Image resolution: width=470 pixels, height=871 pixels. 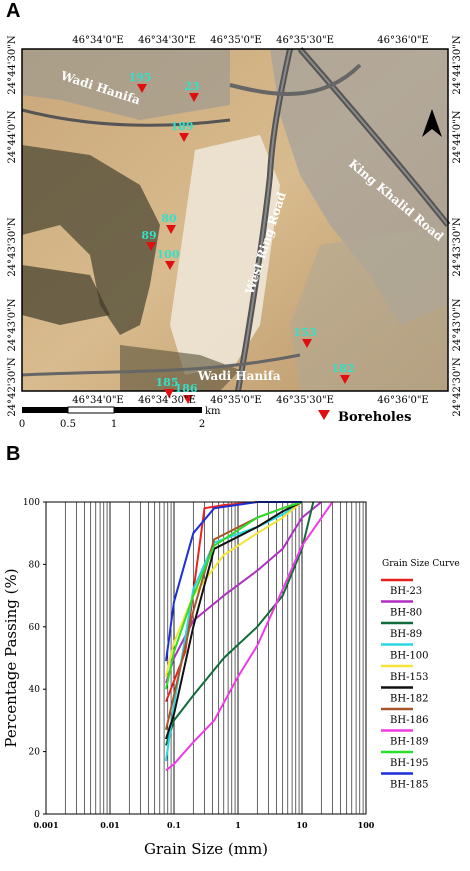 What do you see at coordinates (35, 753) in the screenshot?
I see `y-tick-label: 20` at bounding box center [35, 753].